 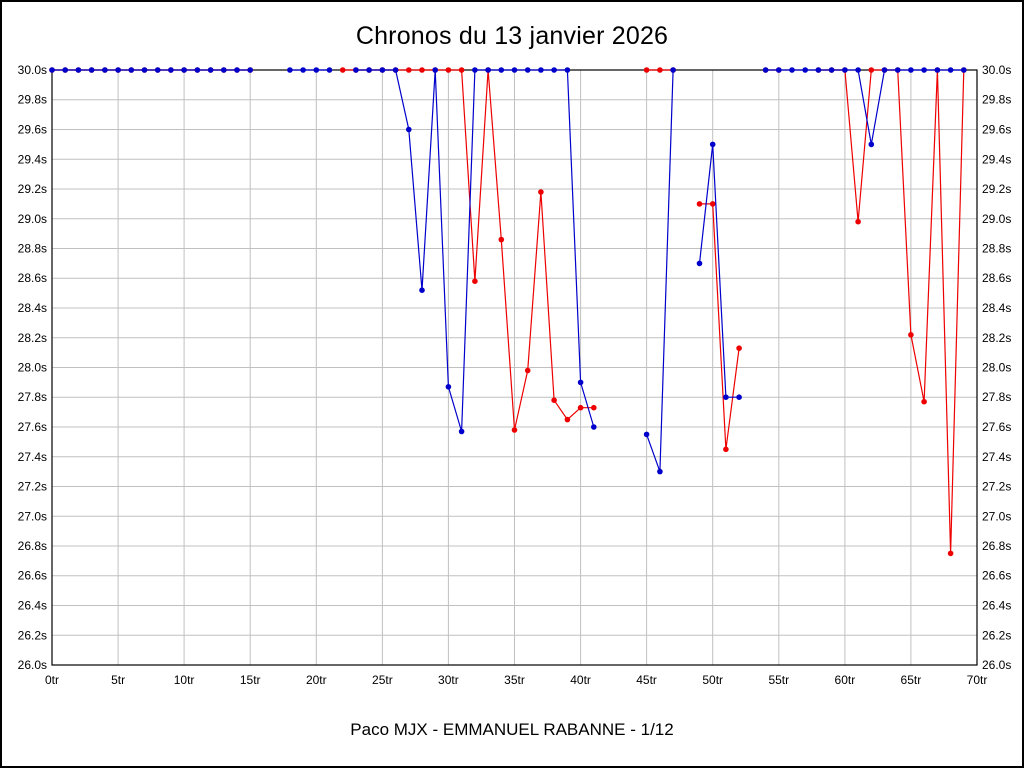 I want to click on y-tick-label-left: 26.6s, so click(x=32, y=576).